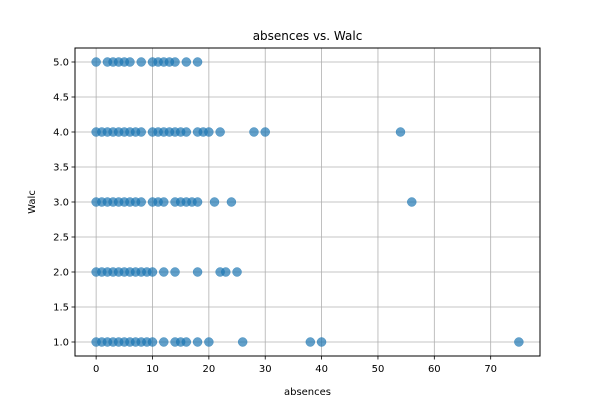 This screenshot has height=400, width=600. Describe the element at coordinates (308, 36) in the screenshot. I see `chart-title: absences vs. Walc` at that location.